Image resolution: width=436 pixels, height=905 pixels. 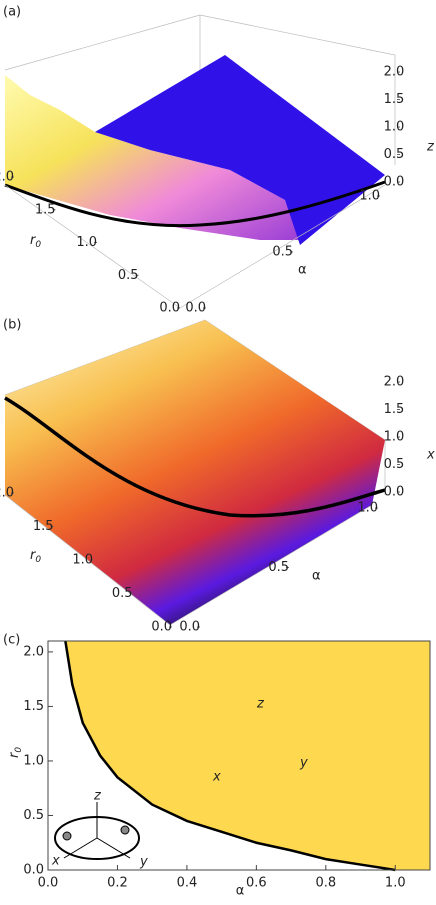 I want to click on tick-label: 0.4, so click(x=187, y=883).